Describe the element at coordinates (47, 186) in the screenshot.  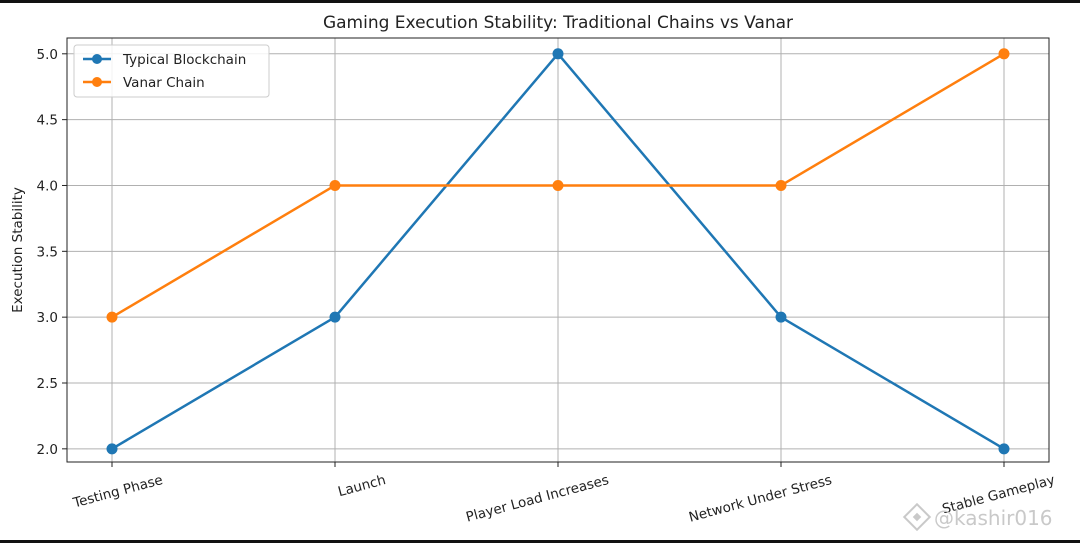
I see `y-tick-label: 4.0` at that location.